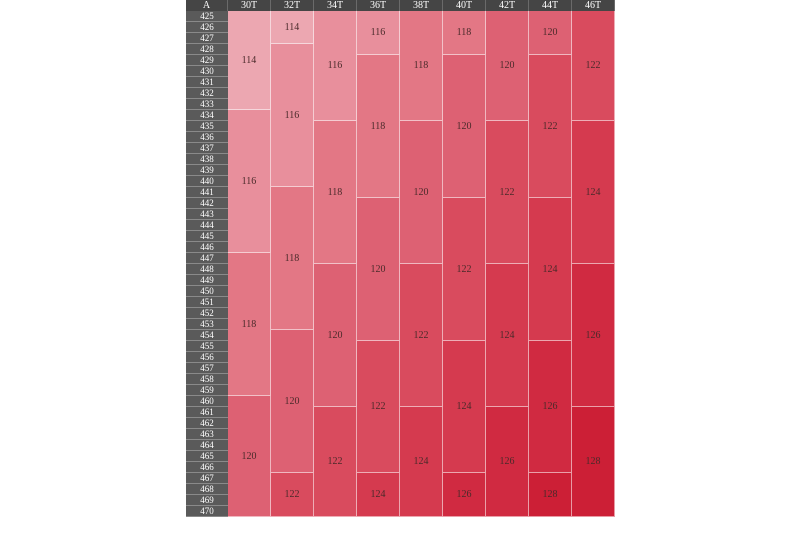  I want to click on header-first: A, so click(207, 5).